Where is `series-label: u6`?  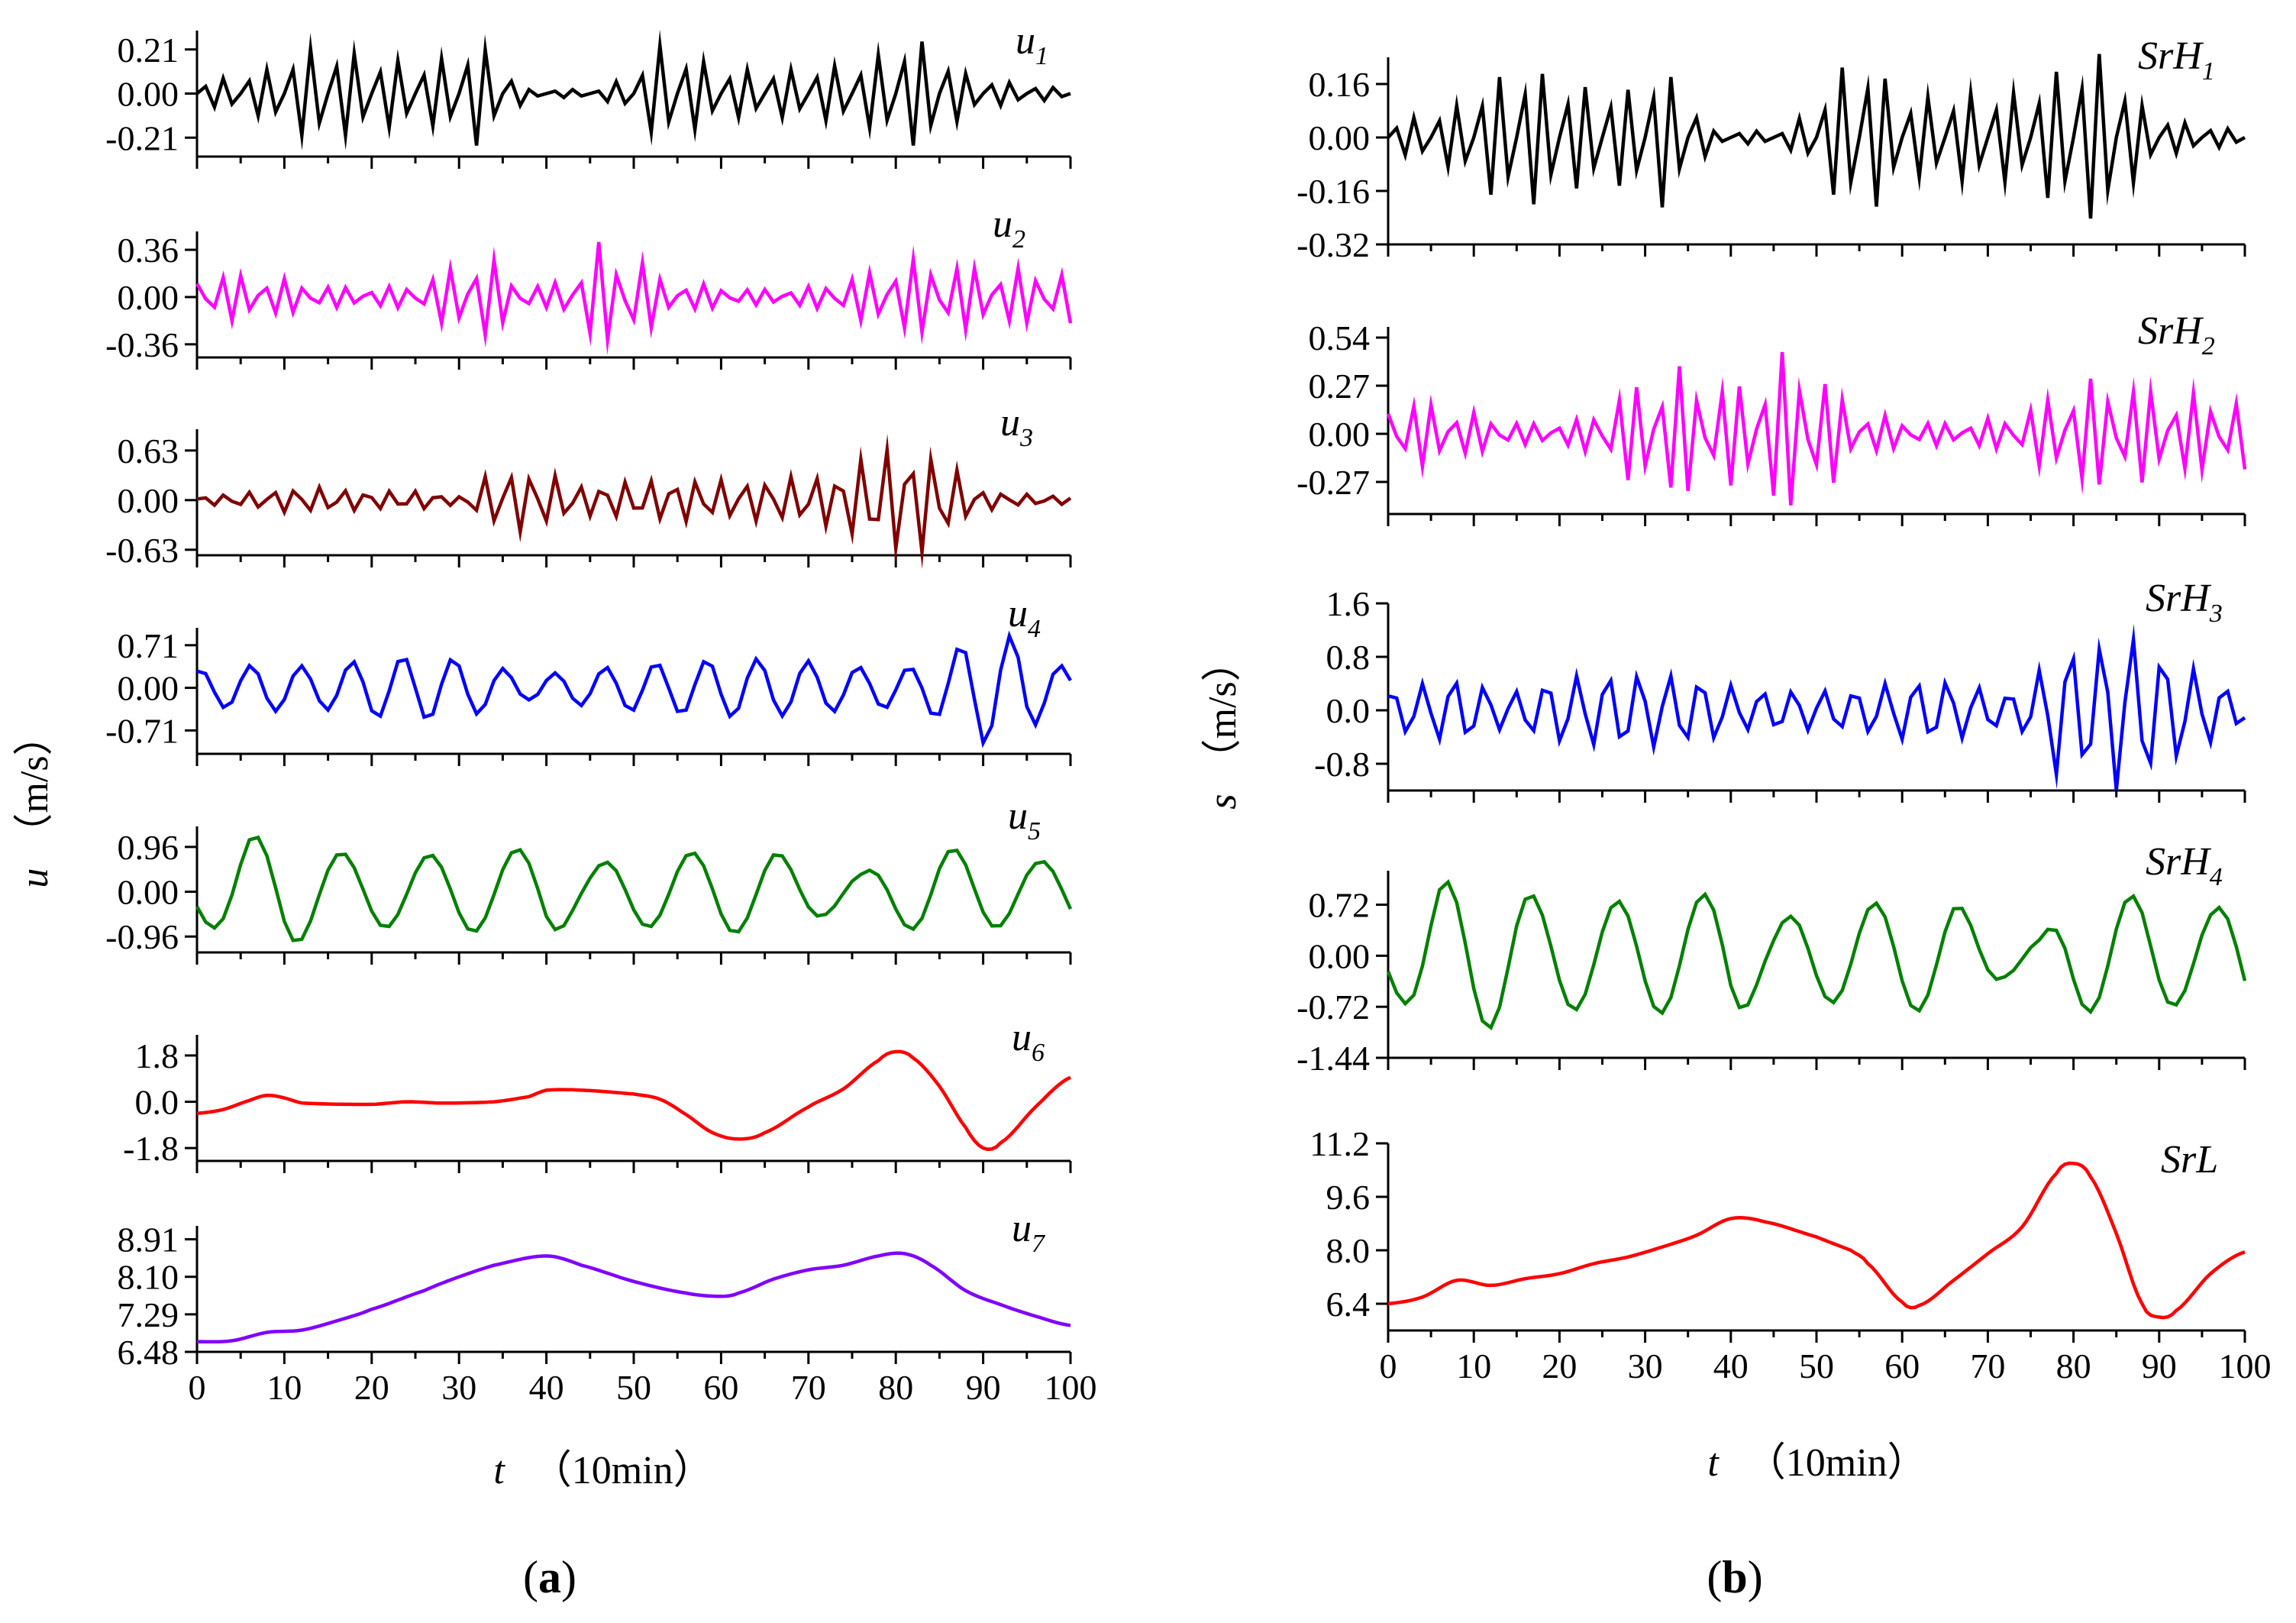 series-label: u6 is located at coordinates (1028, 1041).